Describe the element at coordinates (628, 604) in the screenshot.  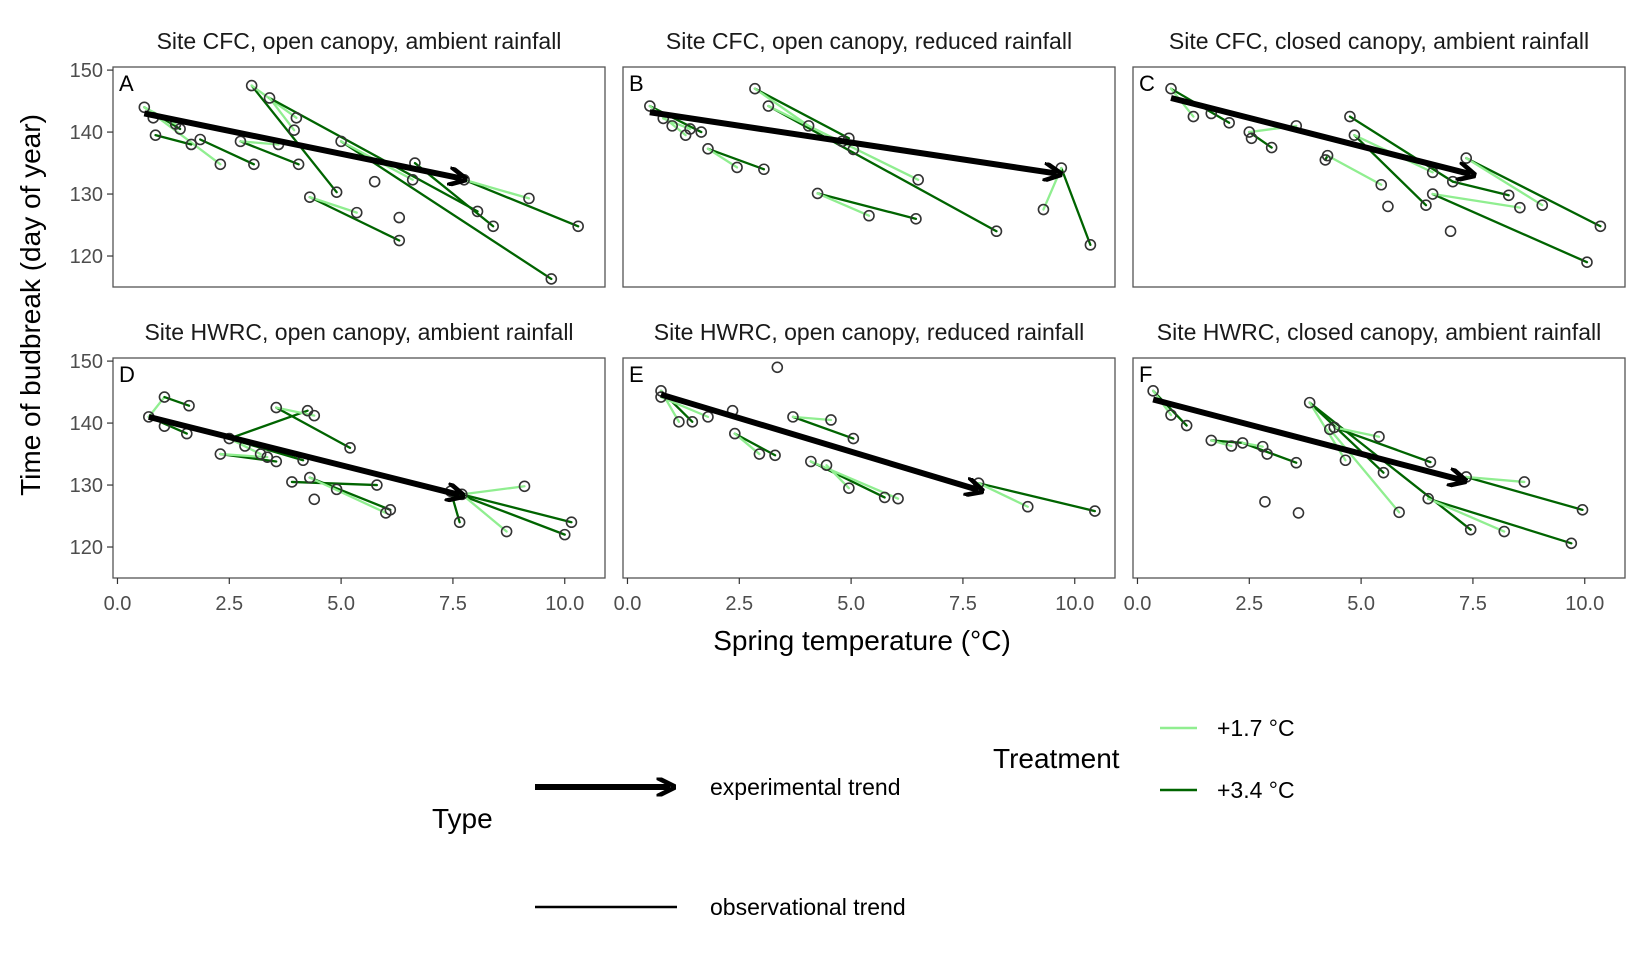
I see `x-tick-label-e-0: 0.0` at that location.